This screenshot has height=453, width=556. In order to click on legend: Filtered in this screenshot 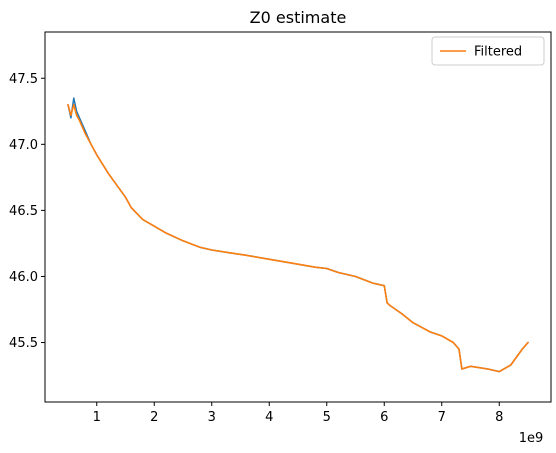, I will do `click(488, 51)`.